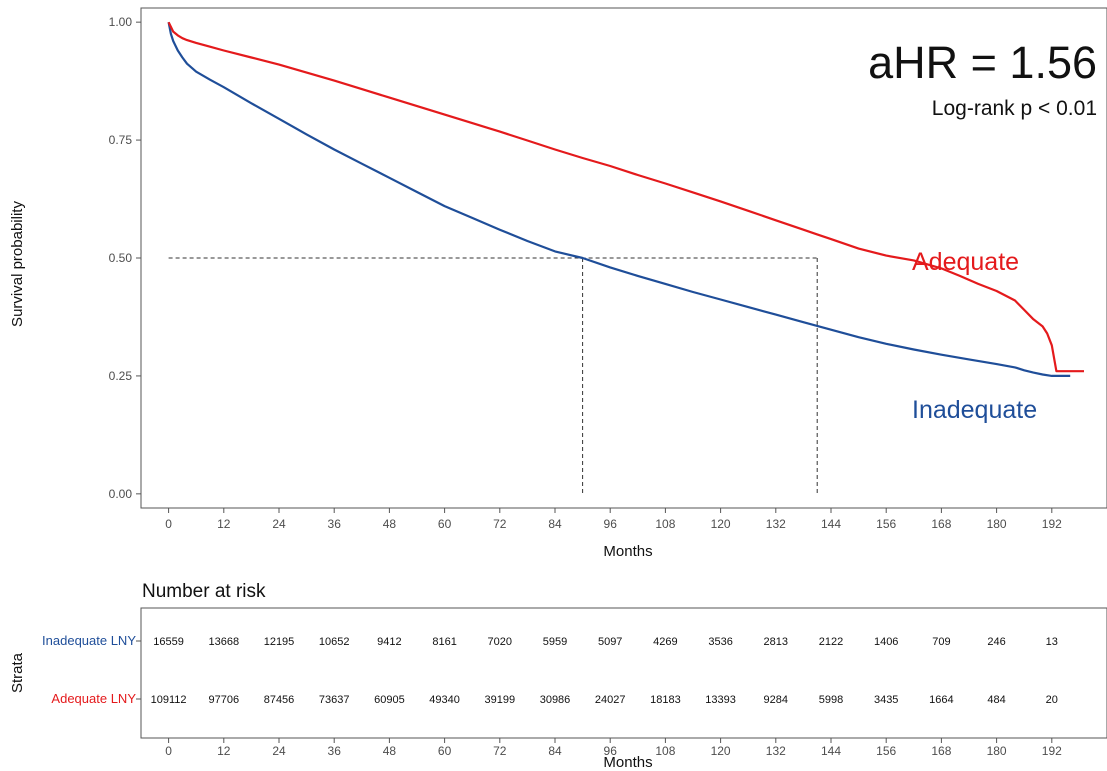 The image size is (1107, 771). What do you see at coordinates (665, 642) in the screenshot?
I see `risk-cell: 4269` at bounding box center [665, 642].